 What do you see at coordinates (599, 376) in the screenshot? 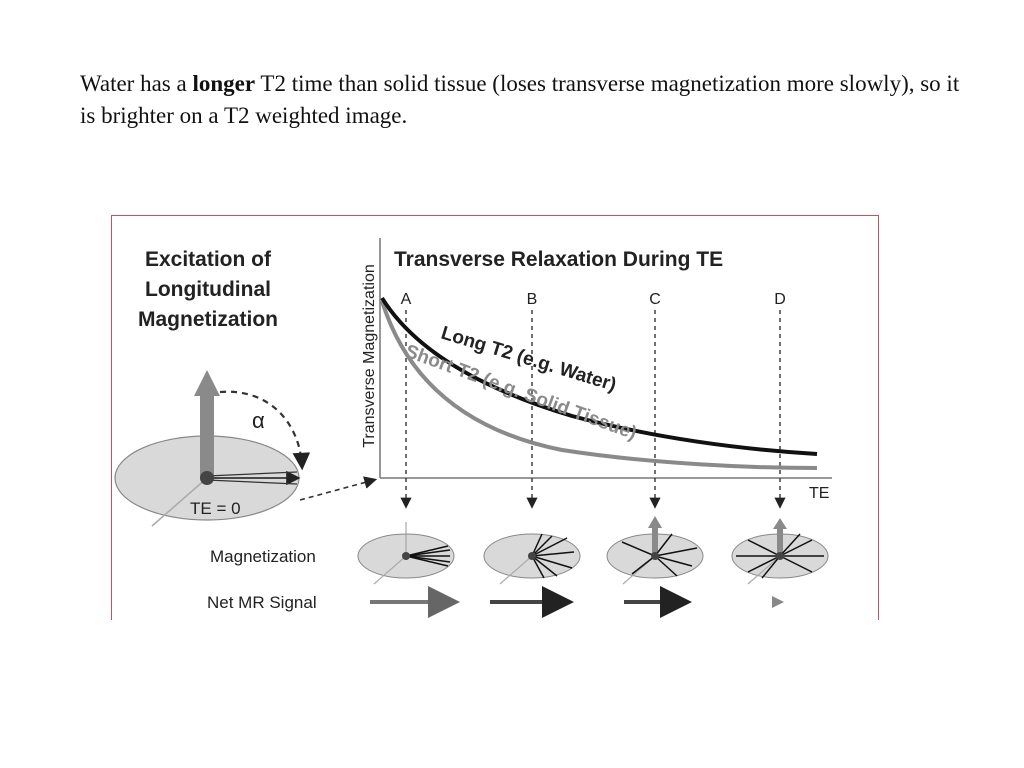
I see `long-t2-curve` at bounding box center [599, 376].